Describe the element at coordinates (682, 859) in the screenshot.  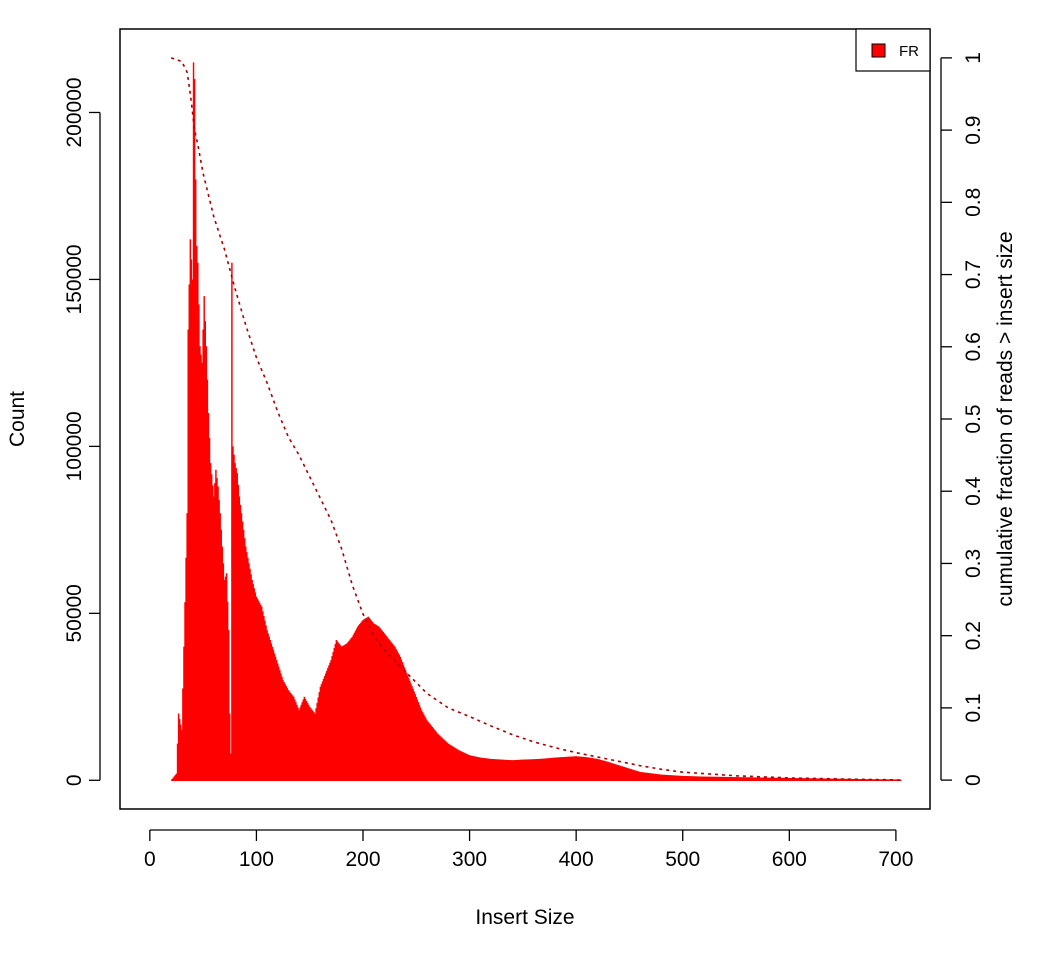
I see `x-tick-label: 500` at that location.